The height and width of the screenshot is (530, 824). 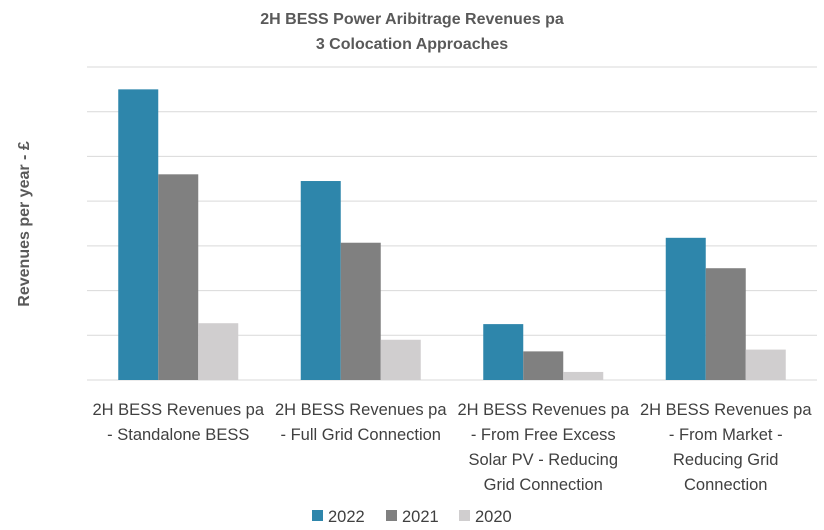 What do you see at coordinates (725, 460) in the screenshot?
I see `category-label: Reducing Grid` at bounding box center [725, 460].